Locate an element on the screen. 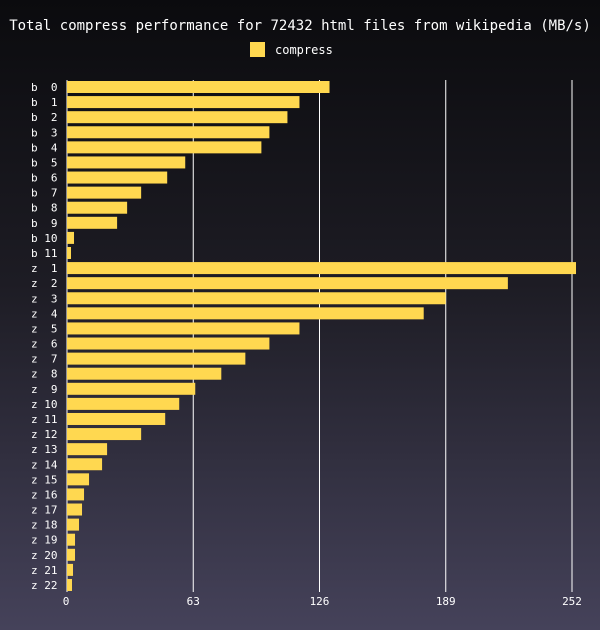  category-label: z 19 is located at coordinates (44, 540).